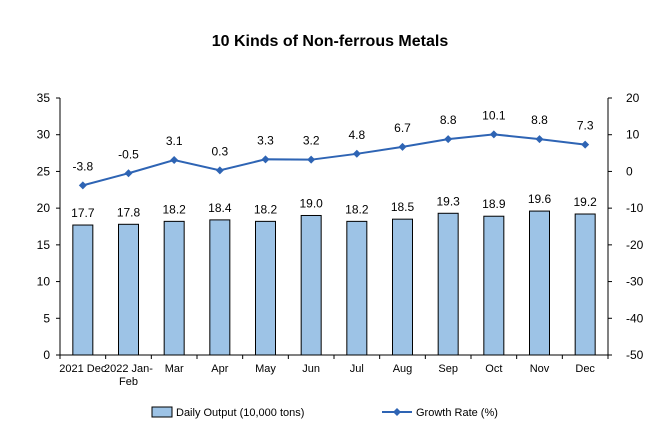 The image size is (660, 440). What do you see at coordinates (220, 208) in the screenshot?
I see `bar-data-label: 18.4` at bounding box center [220, 208].